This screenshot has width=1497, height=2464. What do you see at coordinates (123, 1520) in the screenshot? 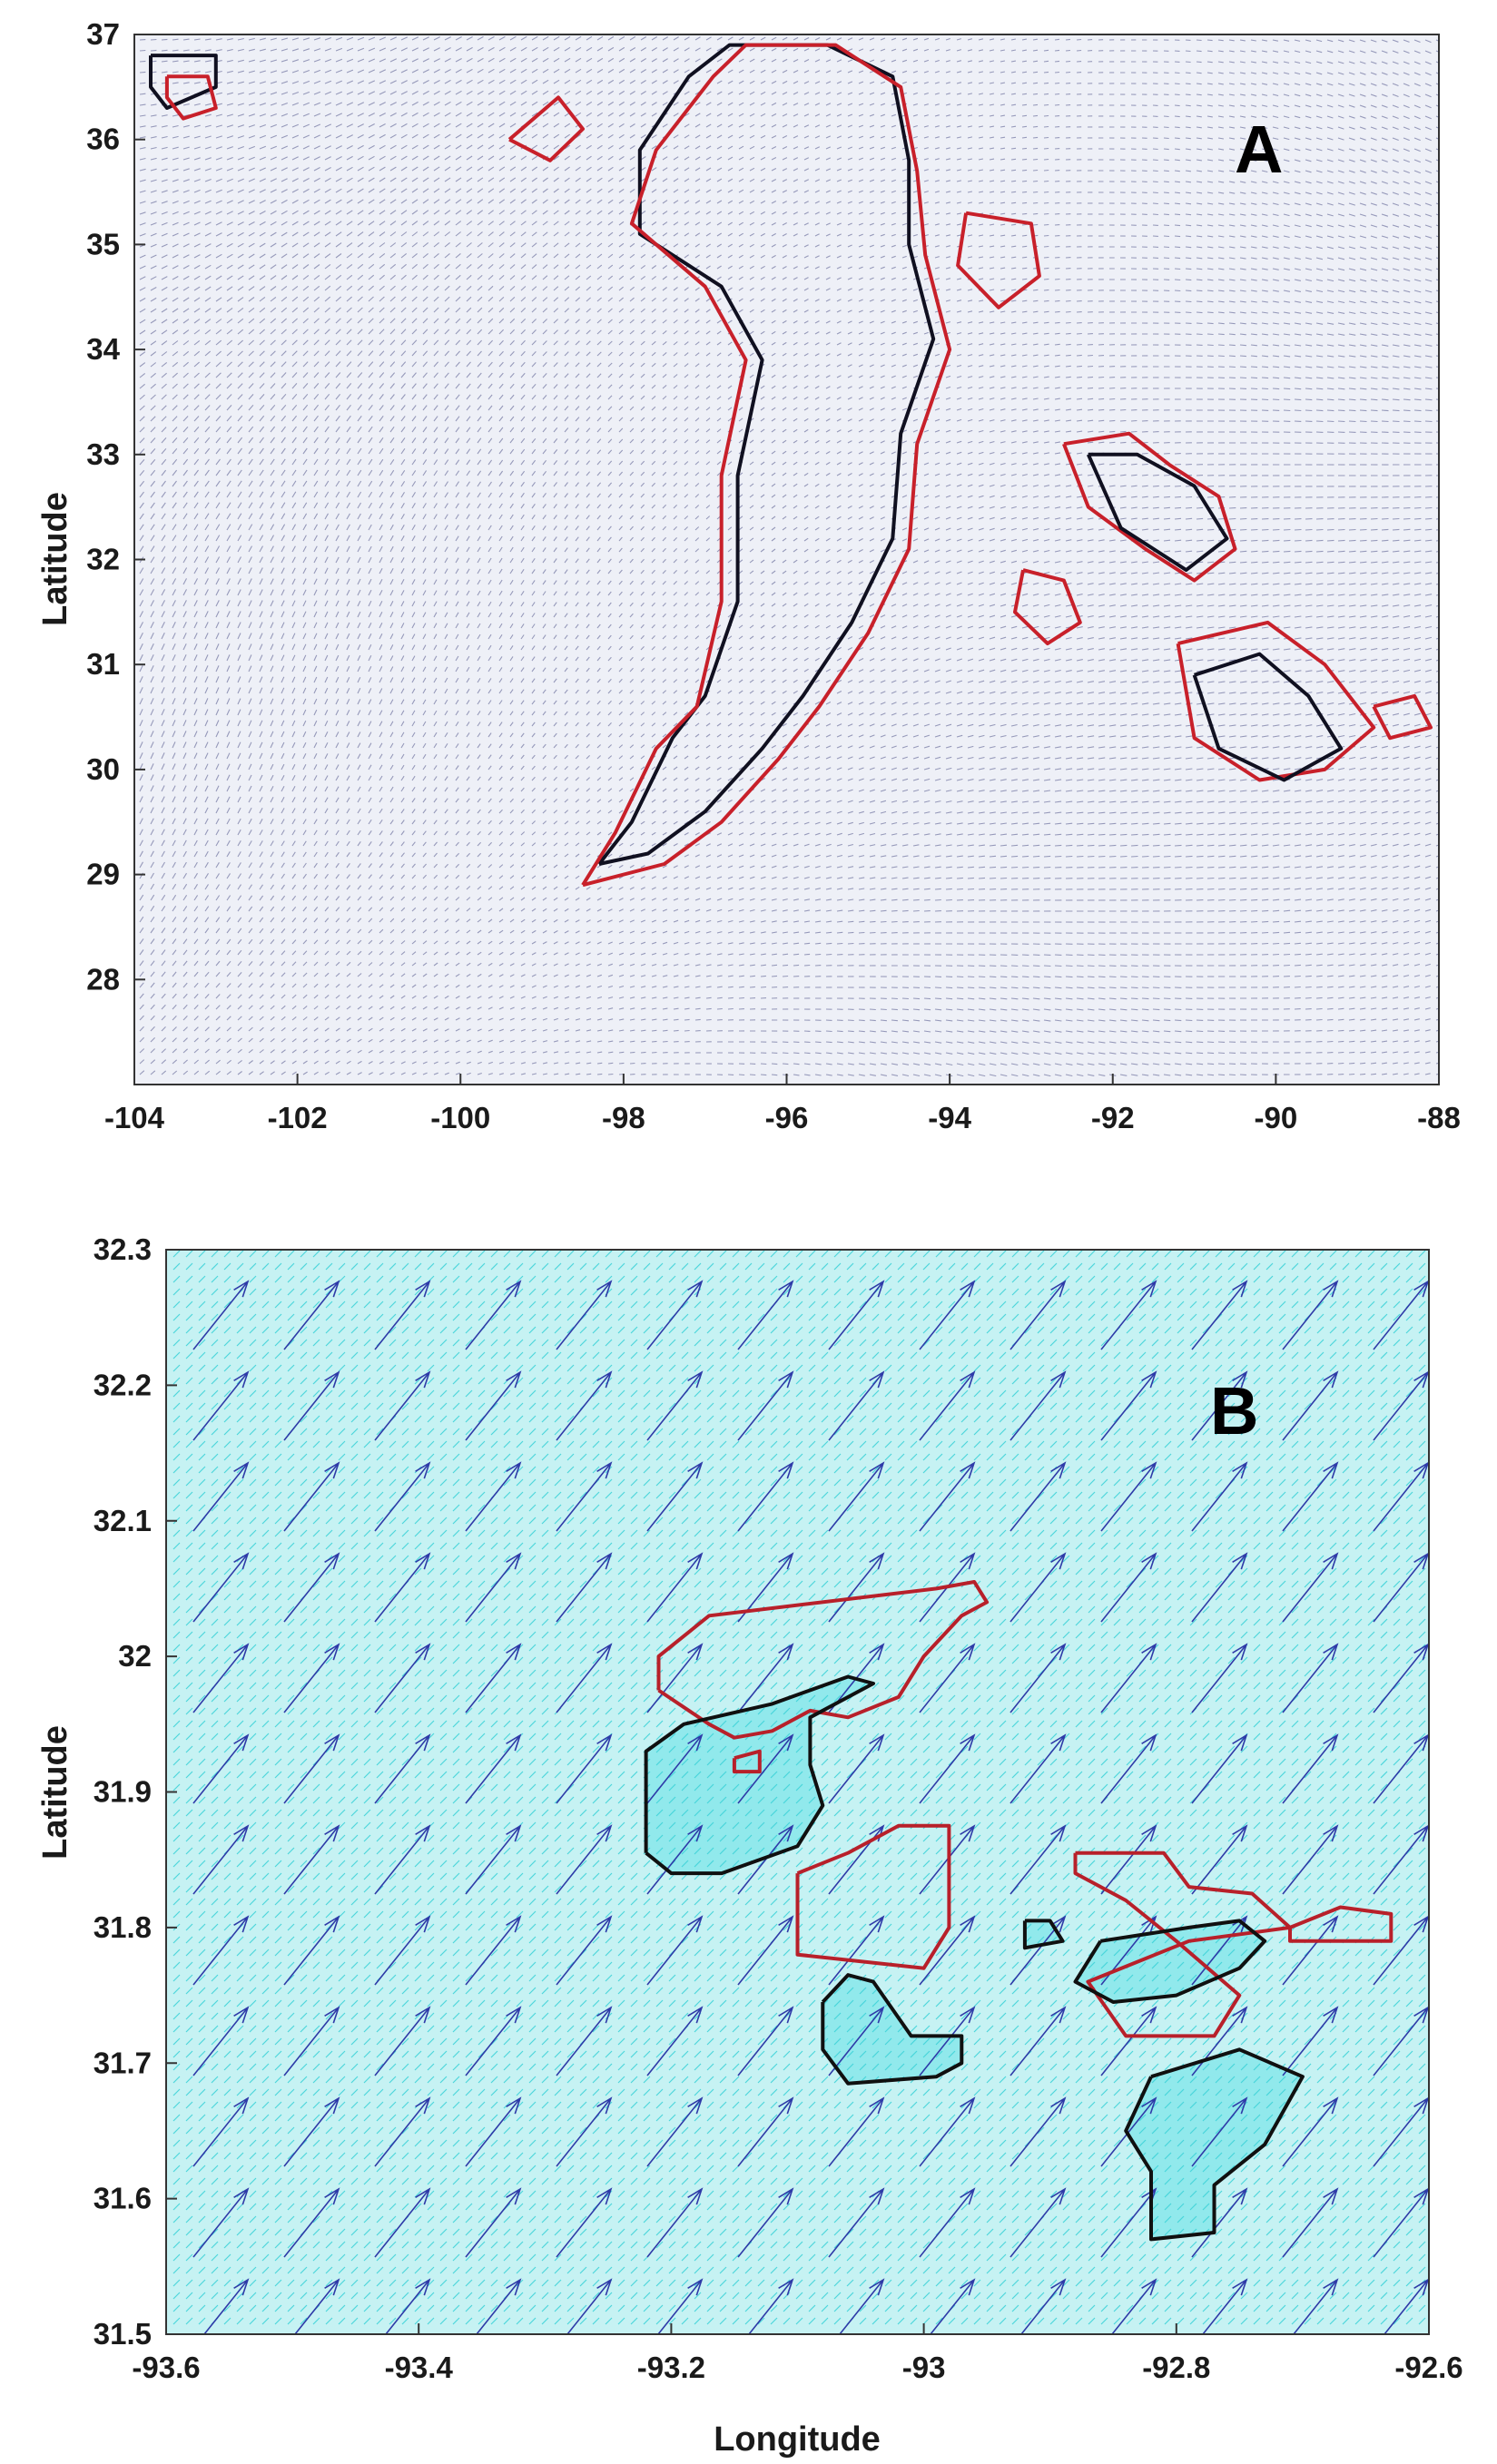
I see `y-tick-label: 32.1` at bounding box center [123, 1520].